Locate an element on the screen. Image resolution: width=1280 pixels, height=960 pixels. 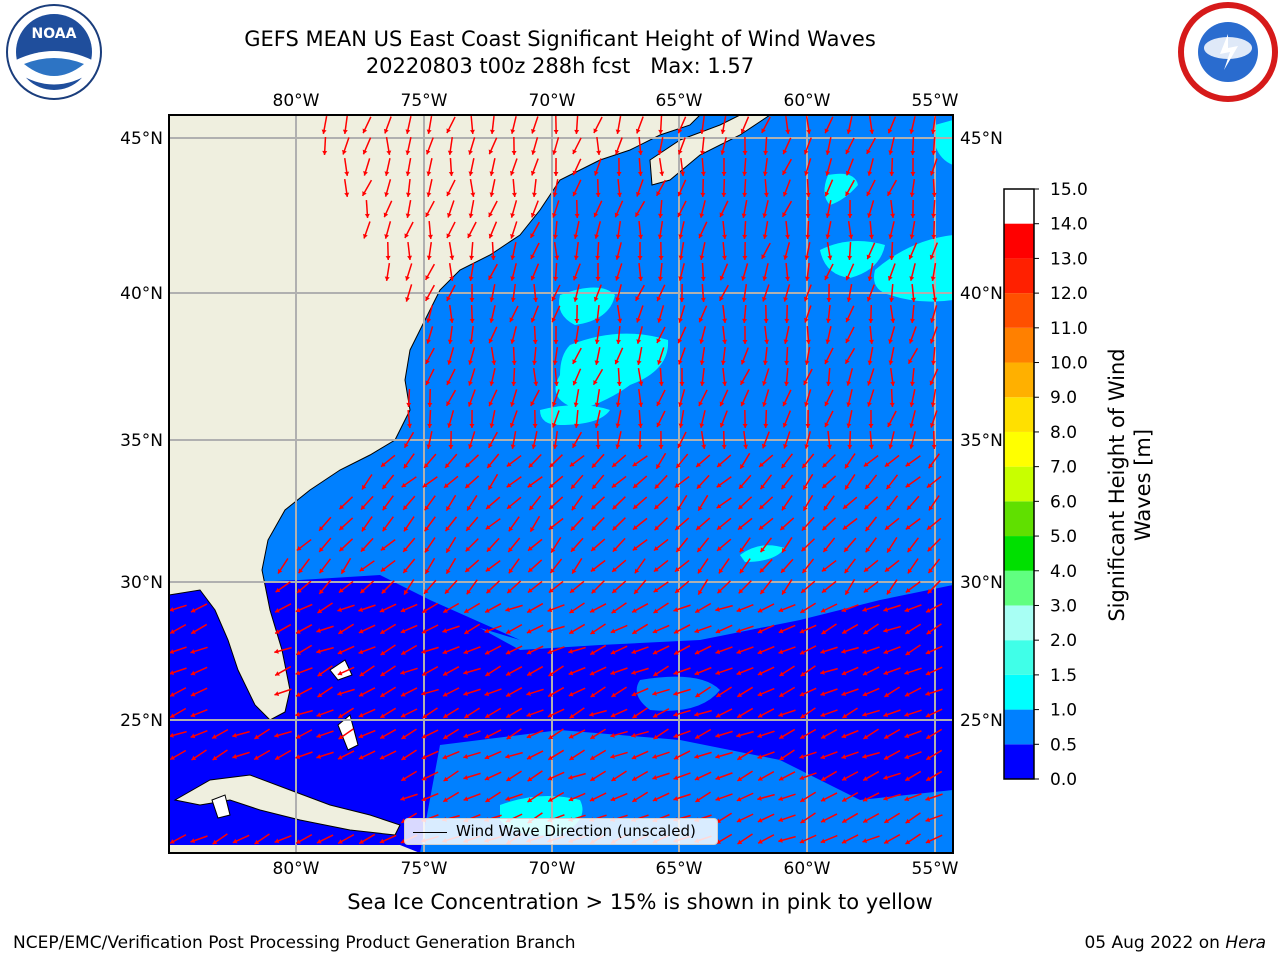
colorbar-bin is located at coordinates (1019, 449).